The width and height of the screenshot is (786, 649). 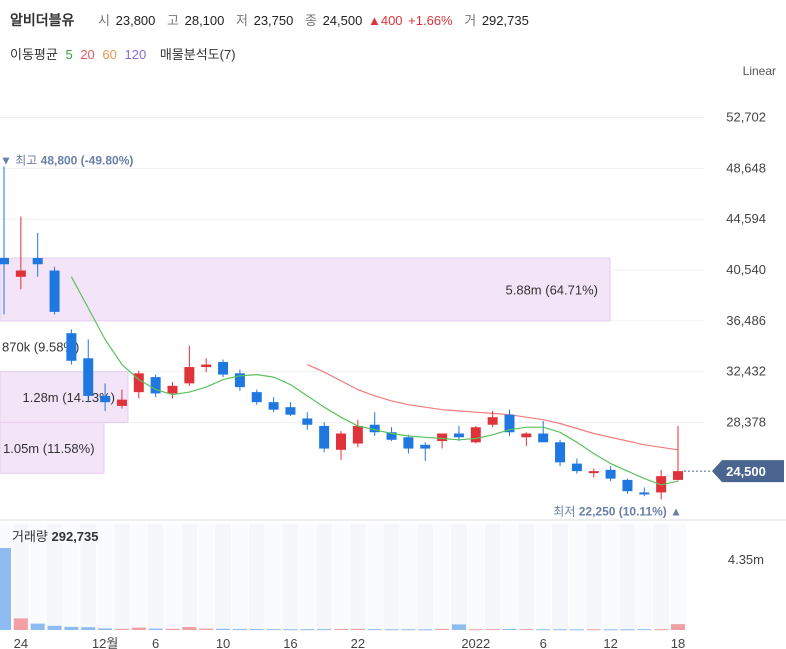 I want to click on low-value: 23,750, so click(x=273, y=20).